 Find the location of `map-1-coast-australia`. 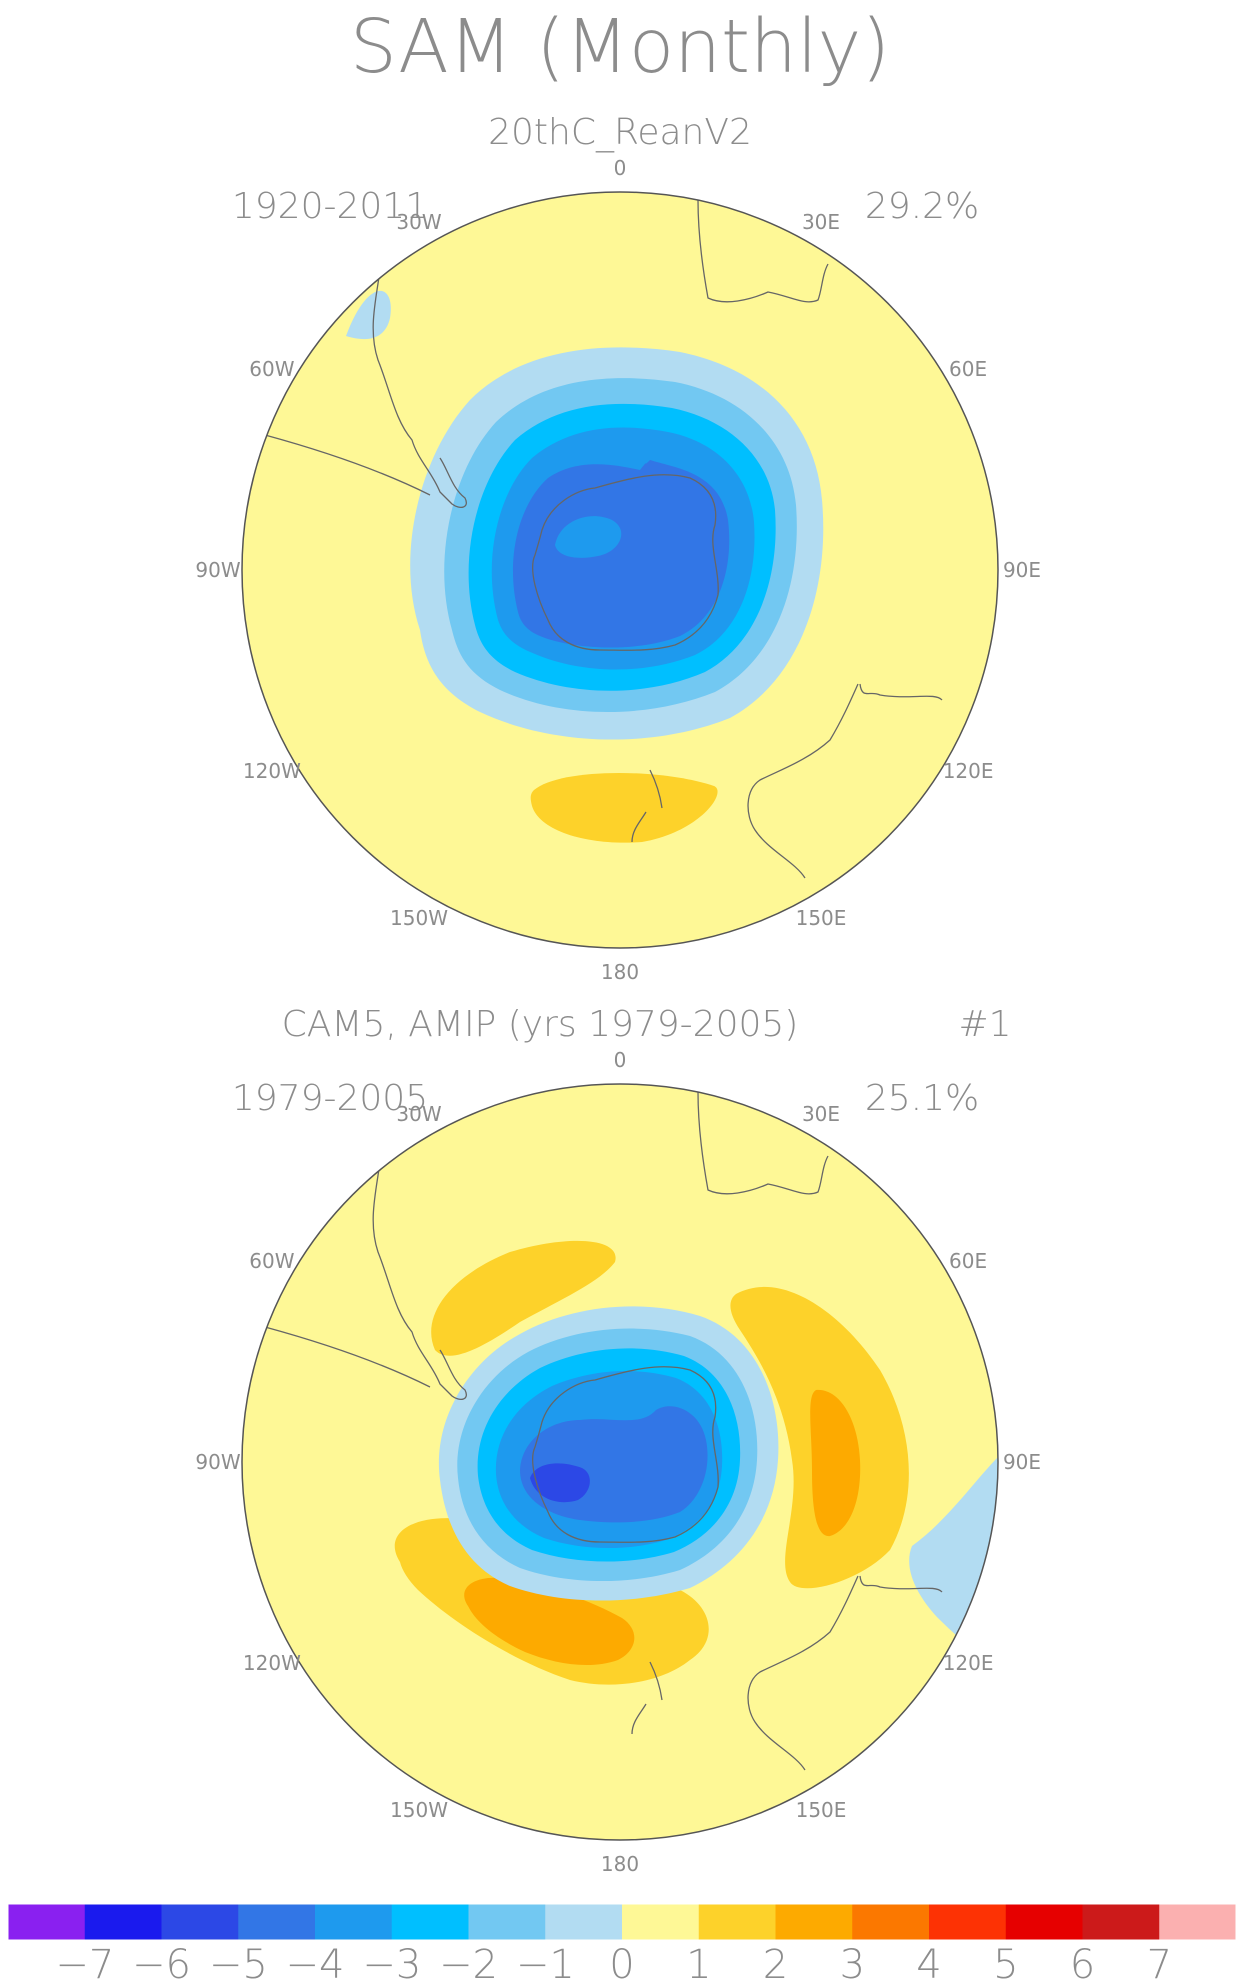

map-1-coast-australia is located at coordinates (845, 781).